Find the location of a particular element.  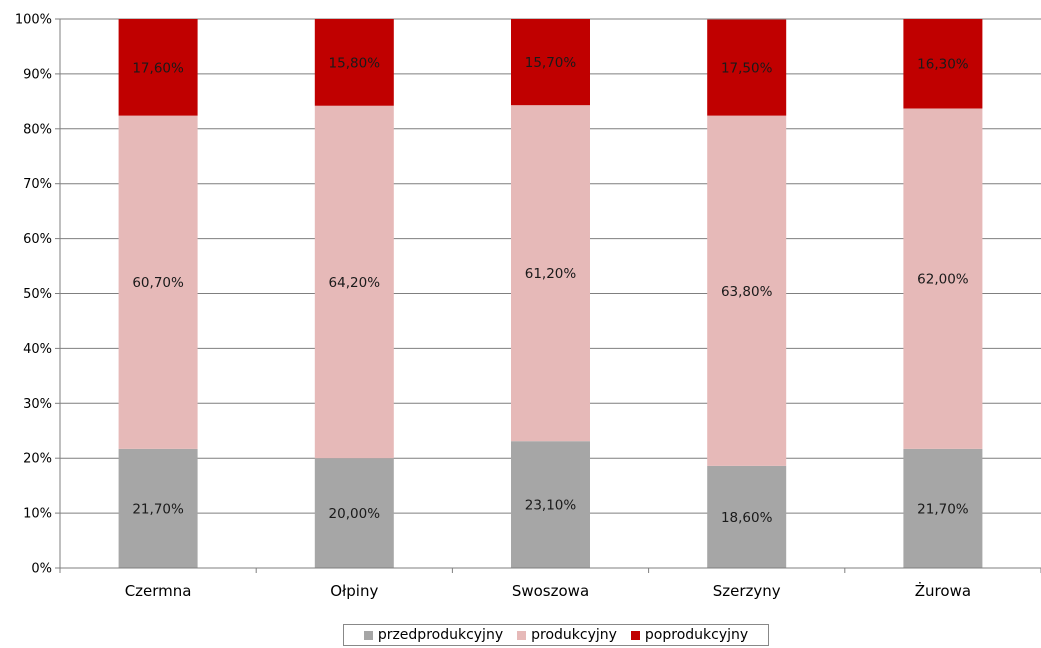

legend-item: poprodukcyjny is located at coordinates (689, 635).